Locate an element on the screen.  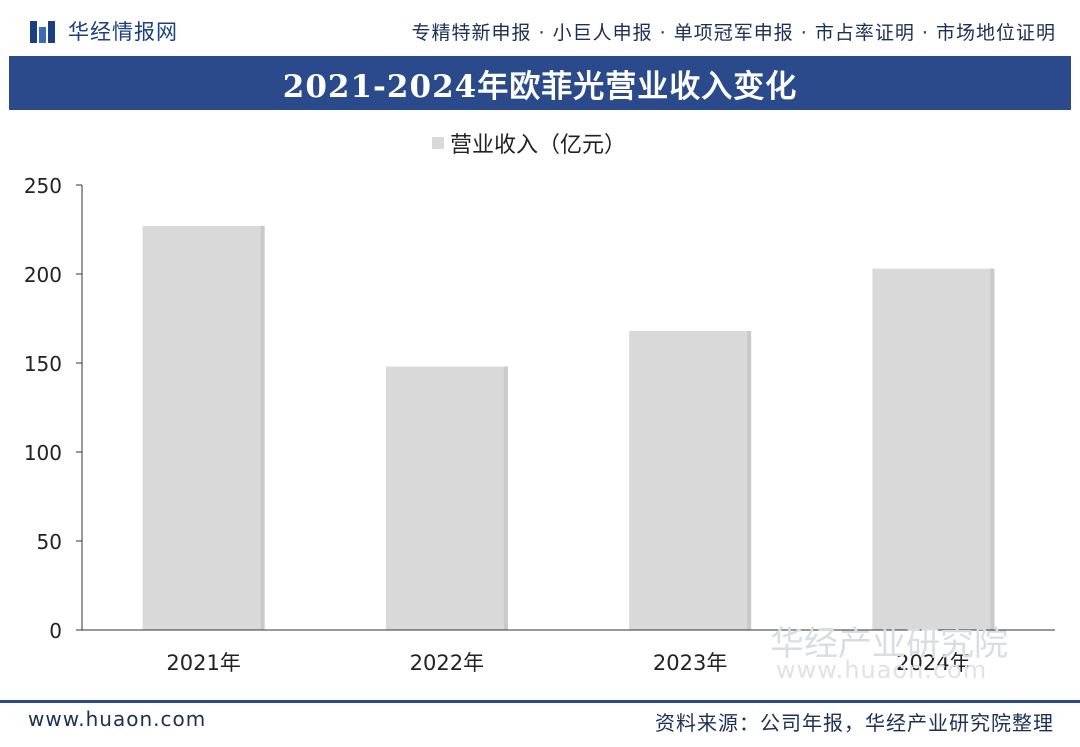
legend-label: 营业收入（亿元） is located at coordinates (538, 145).